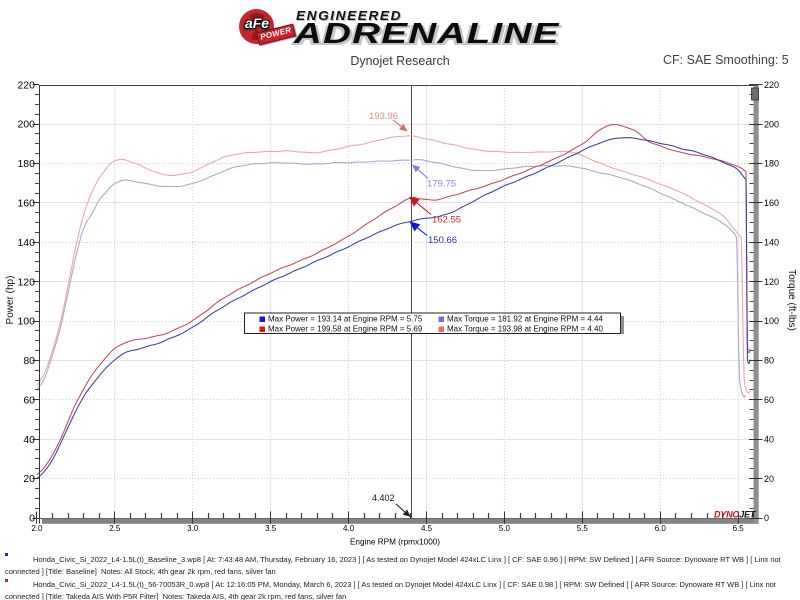 This screenshot has height=600, width=800. Describe the element at coordinates (10, 300) in the screenshot. I see `svg-text: Power (hp)` at that location.